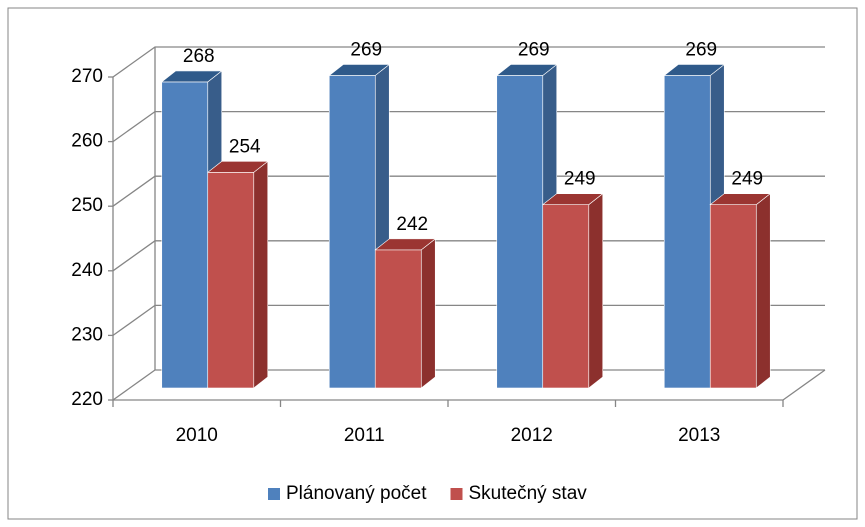  I want to click on x-tick-label: 2012, so click(532, 435).